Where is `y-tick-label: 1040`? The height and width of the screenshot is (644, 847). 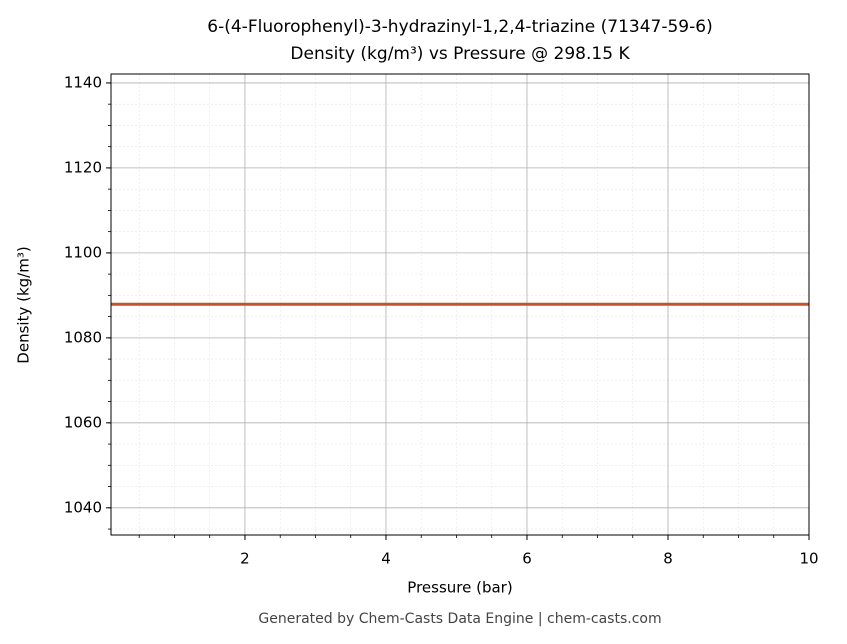 y-tick-label: 1040 is located at coordinates (83, 507).